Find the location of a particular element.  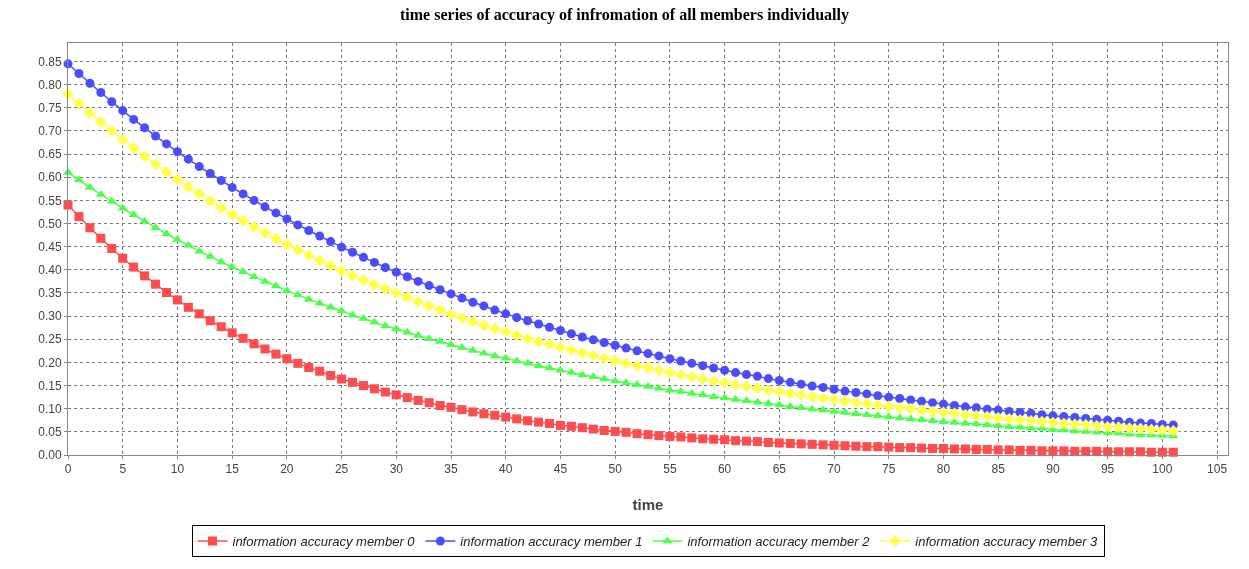

x-tick-label: 10 is located at coordinates (177, 469).